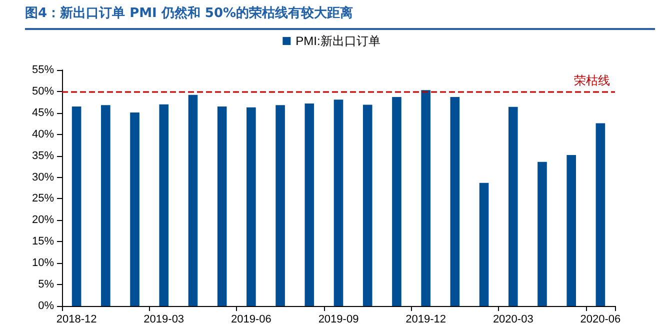  I want to click on x-tick-label: 2019-06, so click(251, 320).